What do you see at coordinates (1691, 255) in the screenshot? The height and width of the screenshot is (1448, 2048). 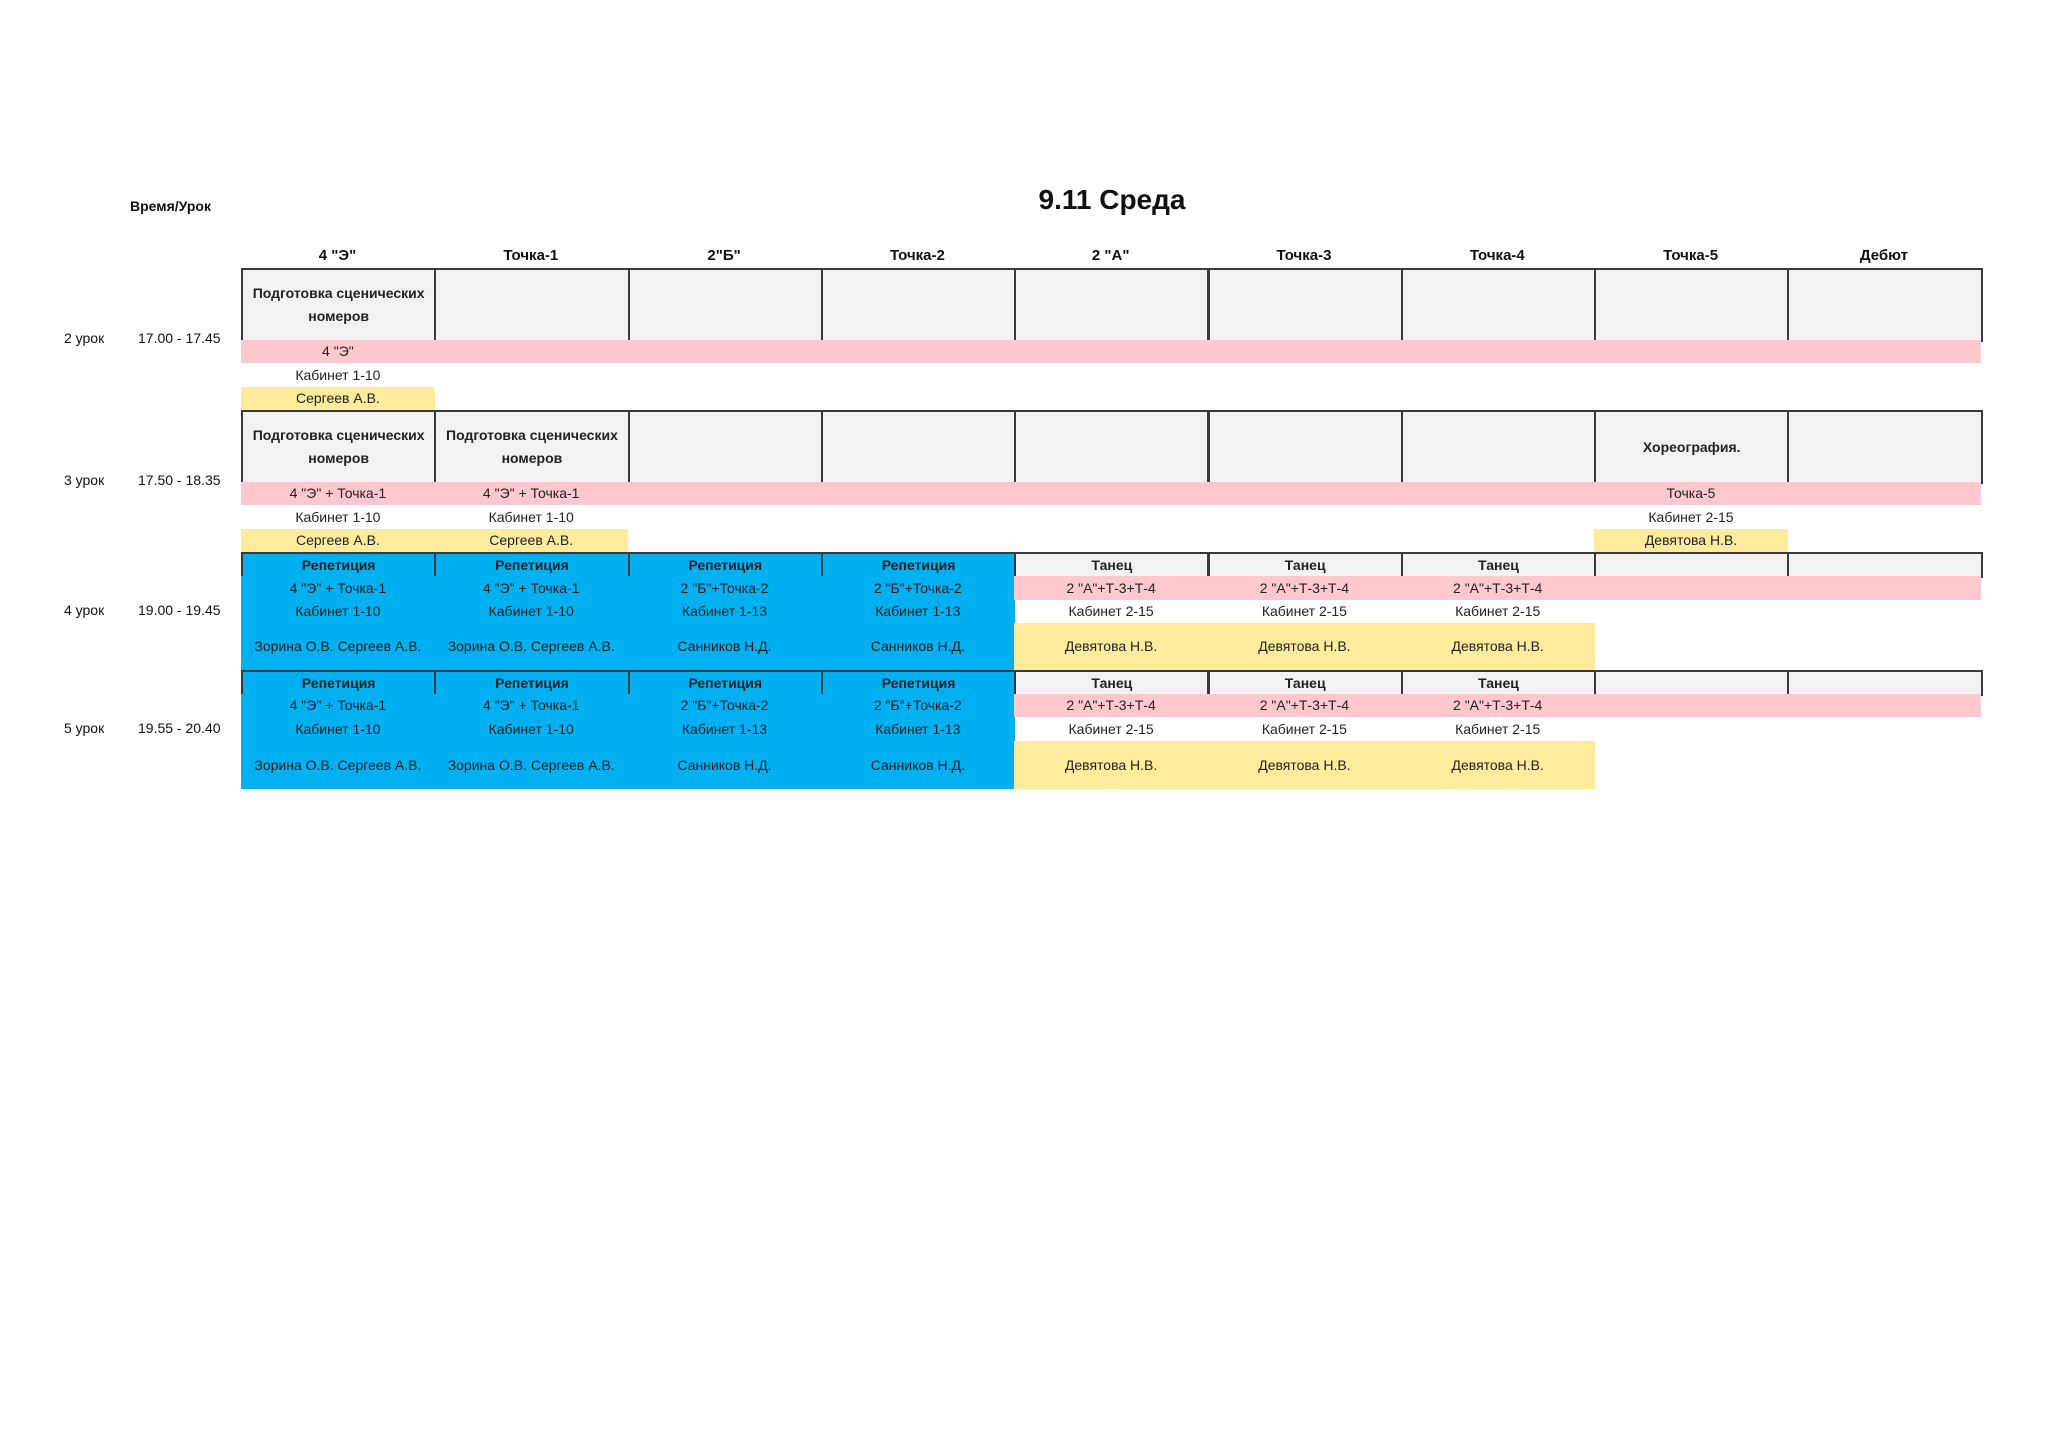 I see `column-header: Точка-5` at bounding box center [1691, 255].